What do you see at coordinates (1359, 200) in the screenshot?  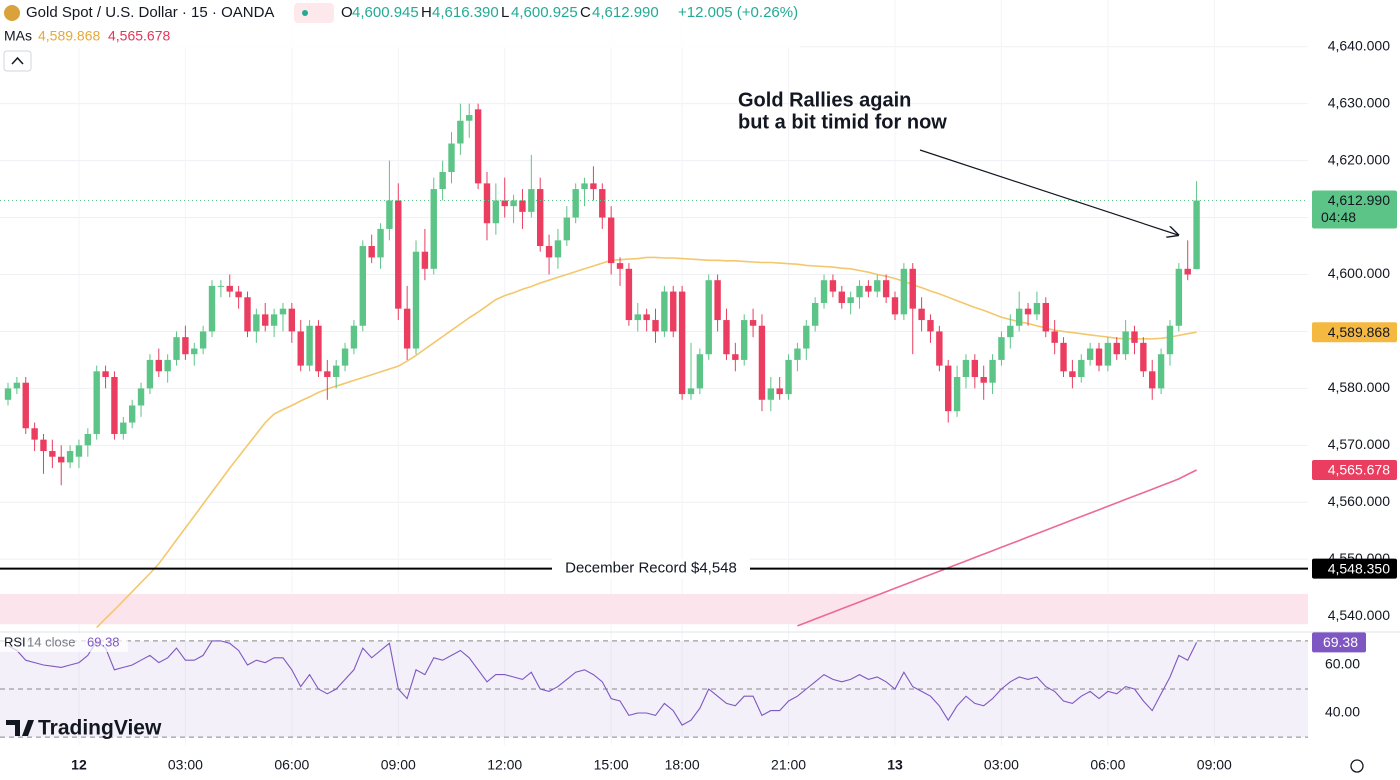 I see `last-price-label: 4,612.990` at bounding box center [1359, 200].